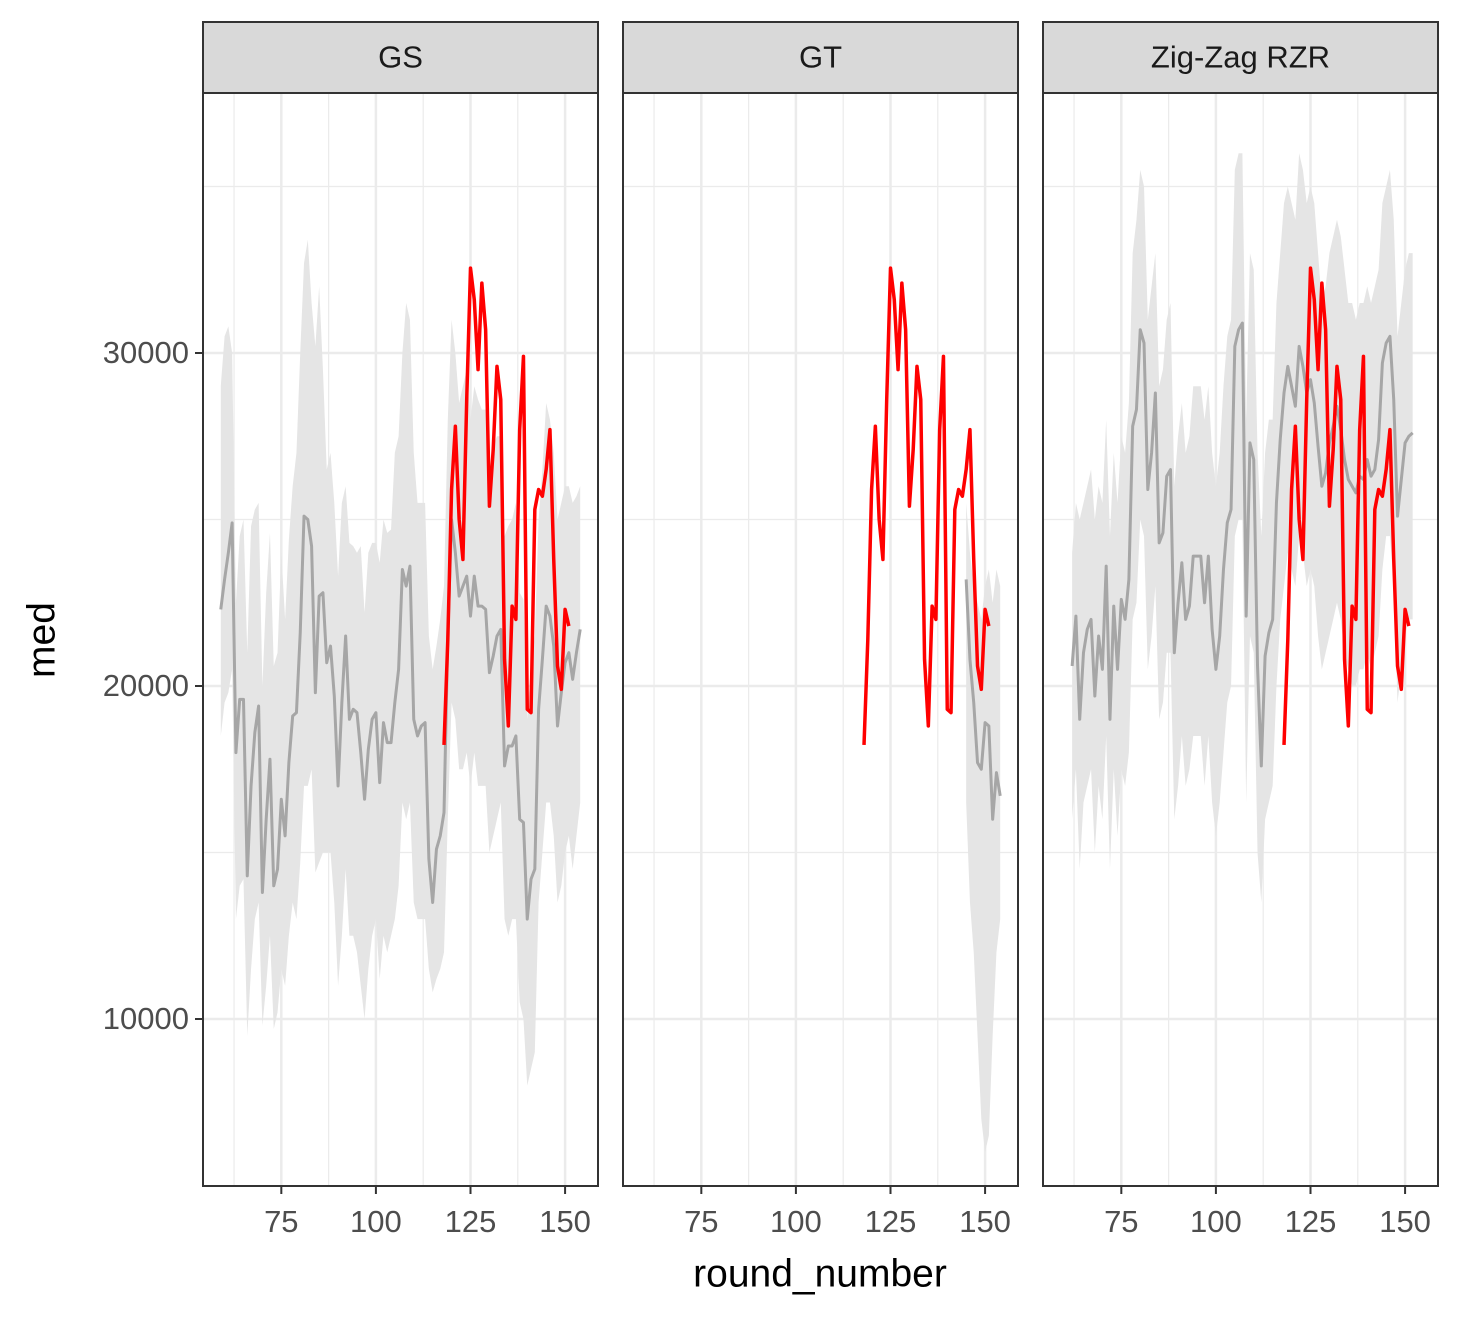 The image size is (1462, 1326). What do you see at coordinates (820, 1273) in the screenshot?
I see `x-axis-title: round_number` at bounding box center [820, 1273].